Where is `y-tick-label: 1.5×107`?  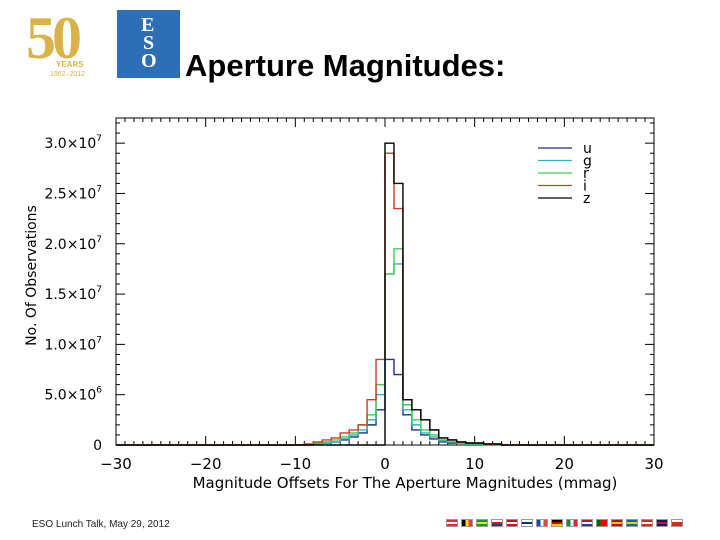 y-tick-label: 1.5×107 is located at coordinates (73, 294).